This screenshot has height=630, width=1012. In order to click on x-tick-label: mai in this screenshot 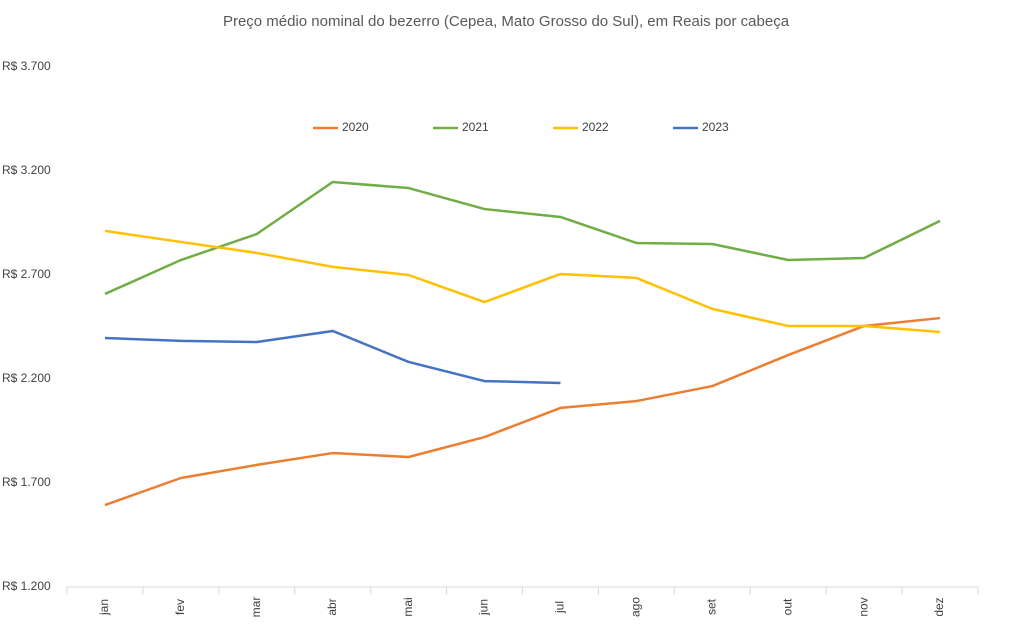, I will do `click(408, 606)`.